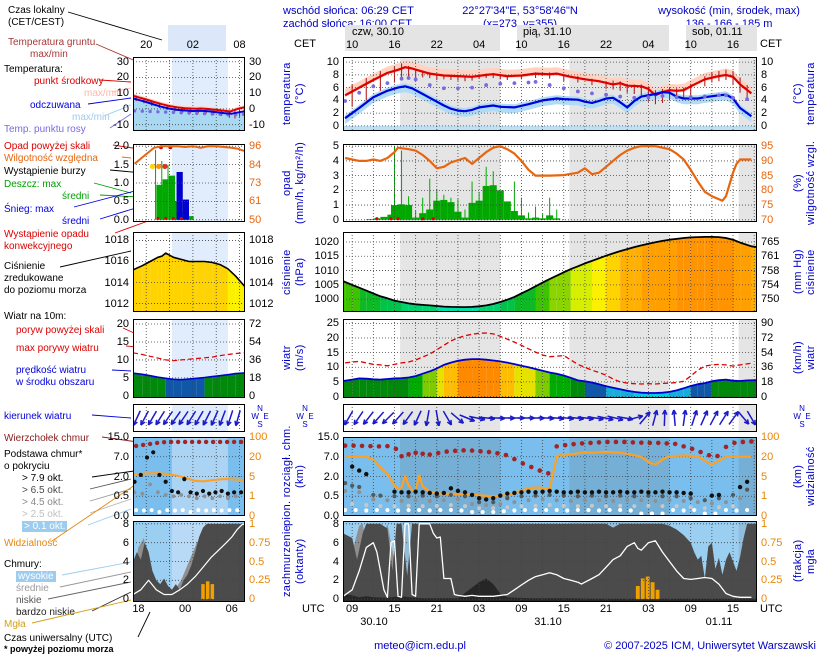 The width and height of the screenshot is (820, 660). Describe the element at coordinates (36, 22) in the screenshot. I see `legend--cet-cest-: (CET/CEST)` at that location.